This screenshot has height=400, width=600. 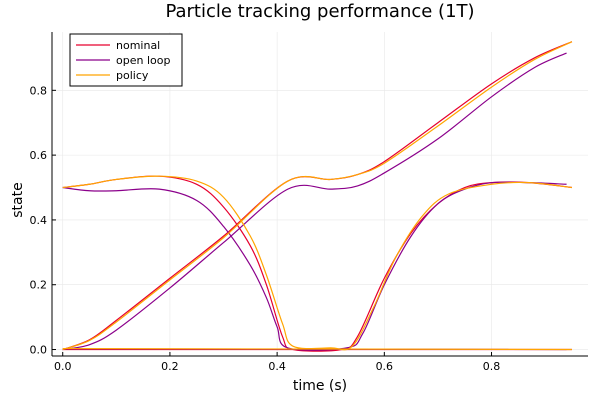 I want to click on y-tick-label: 0.0, so click(x=39, y=350).